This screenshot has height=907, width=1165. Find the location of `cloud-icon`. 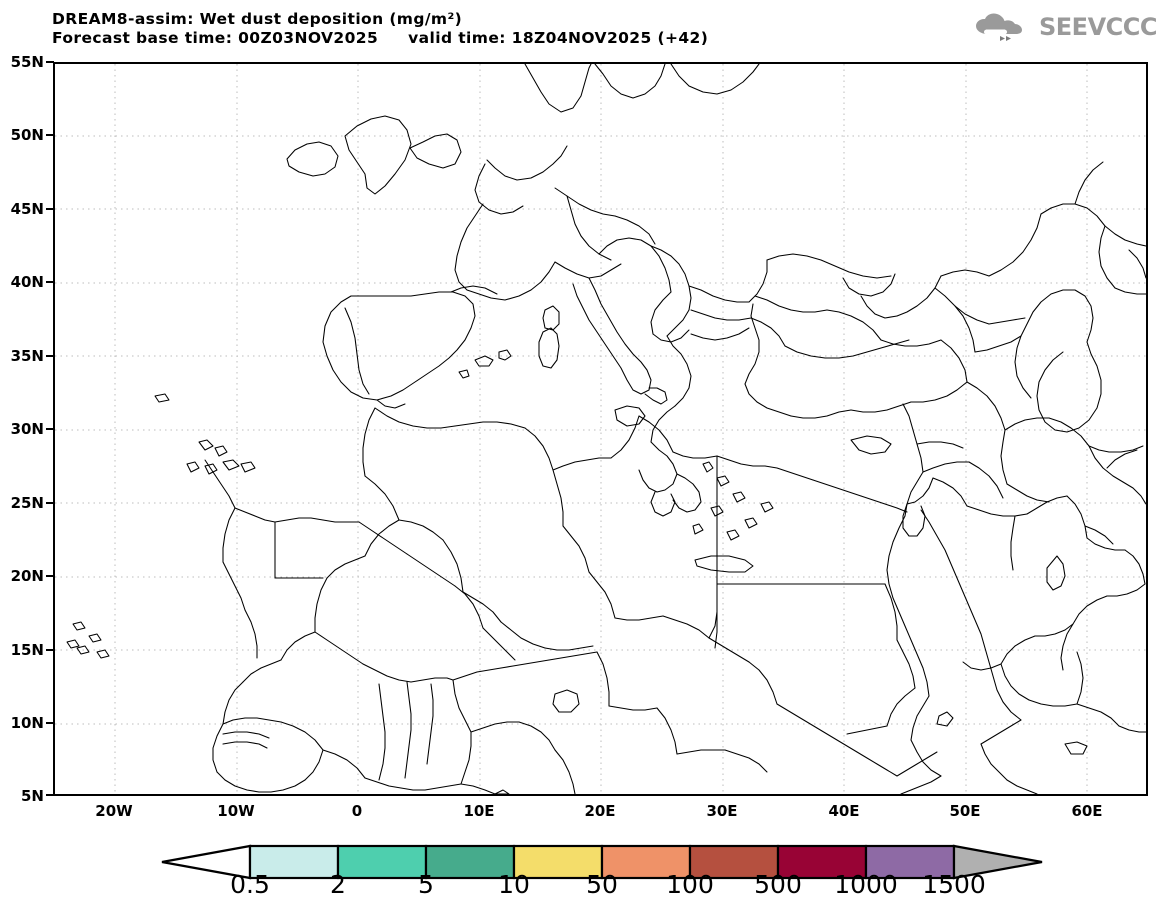

cloud-icon is located at coordinates (999, 27).